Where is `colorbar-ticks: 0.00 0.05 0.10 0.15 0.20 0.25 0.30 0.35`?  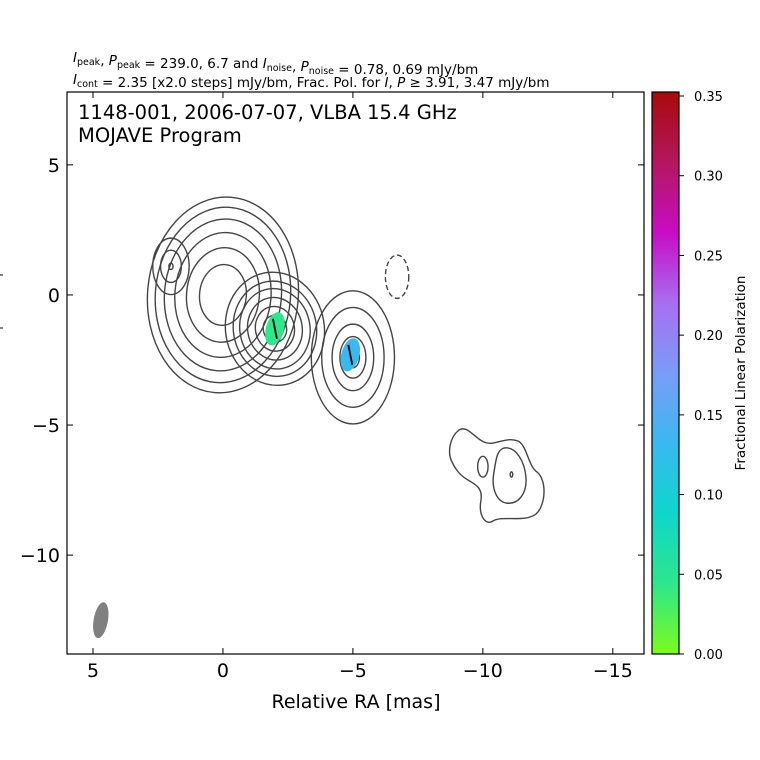
colorbar-ticks: 0.00 0.05 0.10 0.15 0.20 0.25 0.30 0.35 is located at coordinates (701, 376).